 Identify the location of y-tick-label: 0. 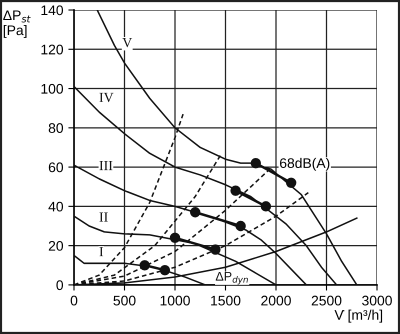
(60, 285).